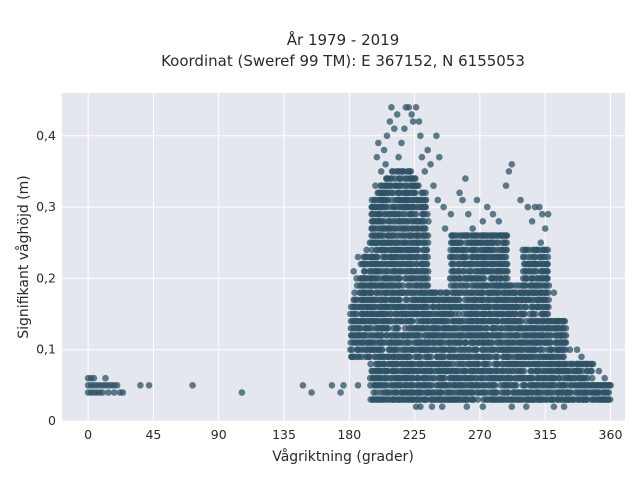 This screenshot has width=640, height=484. I want to click on x-tick-label: 360, so click(611, 434).